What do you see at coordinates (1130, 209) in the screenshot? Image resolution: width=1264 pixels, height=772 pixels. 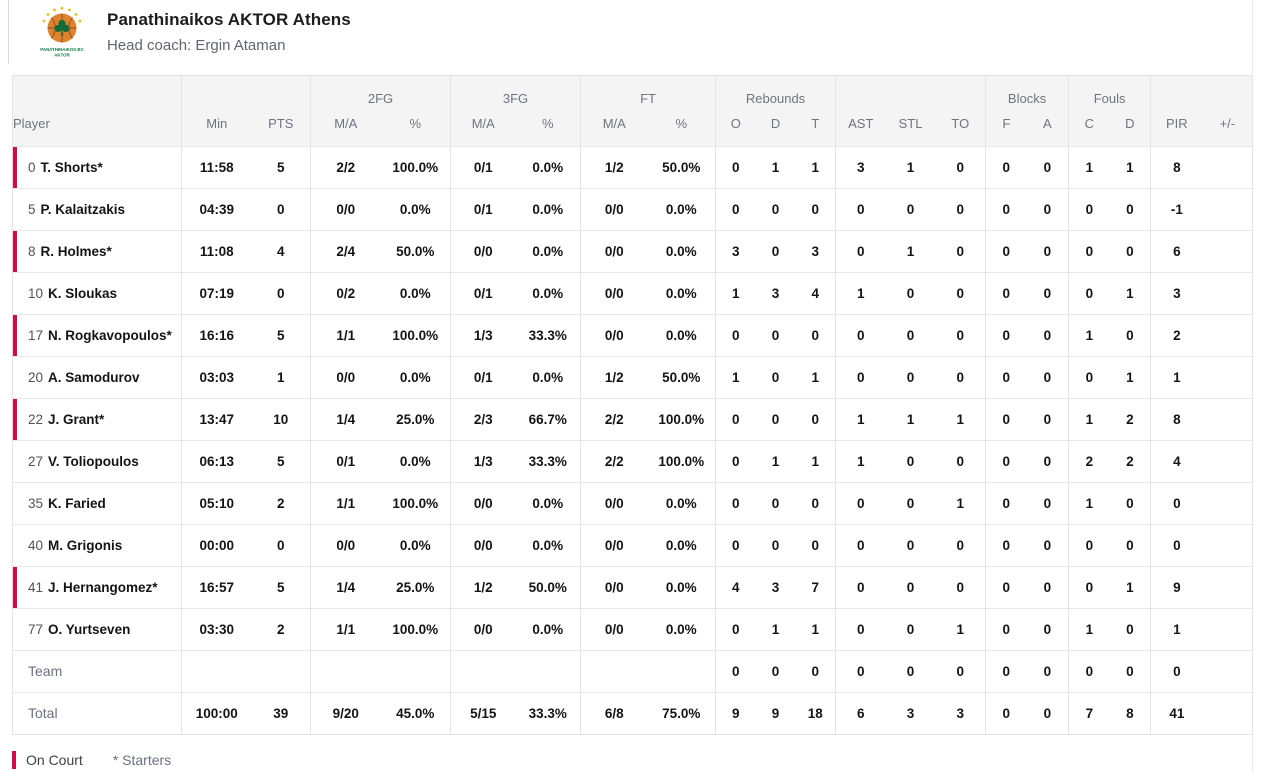 I see `stat-foul-d: 0` at bounding box center [1130, 209].